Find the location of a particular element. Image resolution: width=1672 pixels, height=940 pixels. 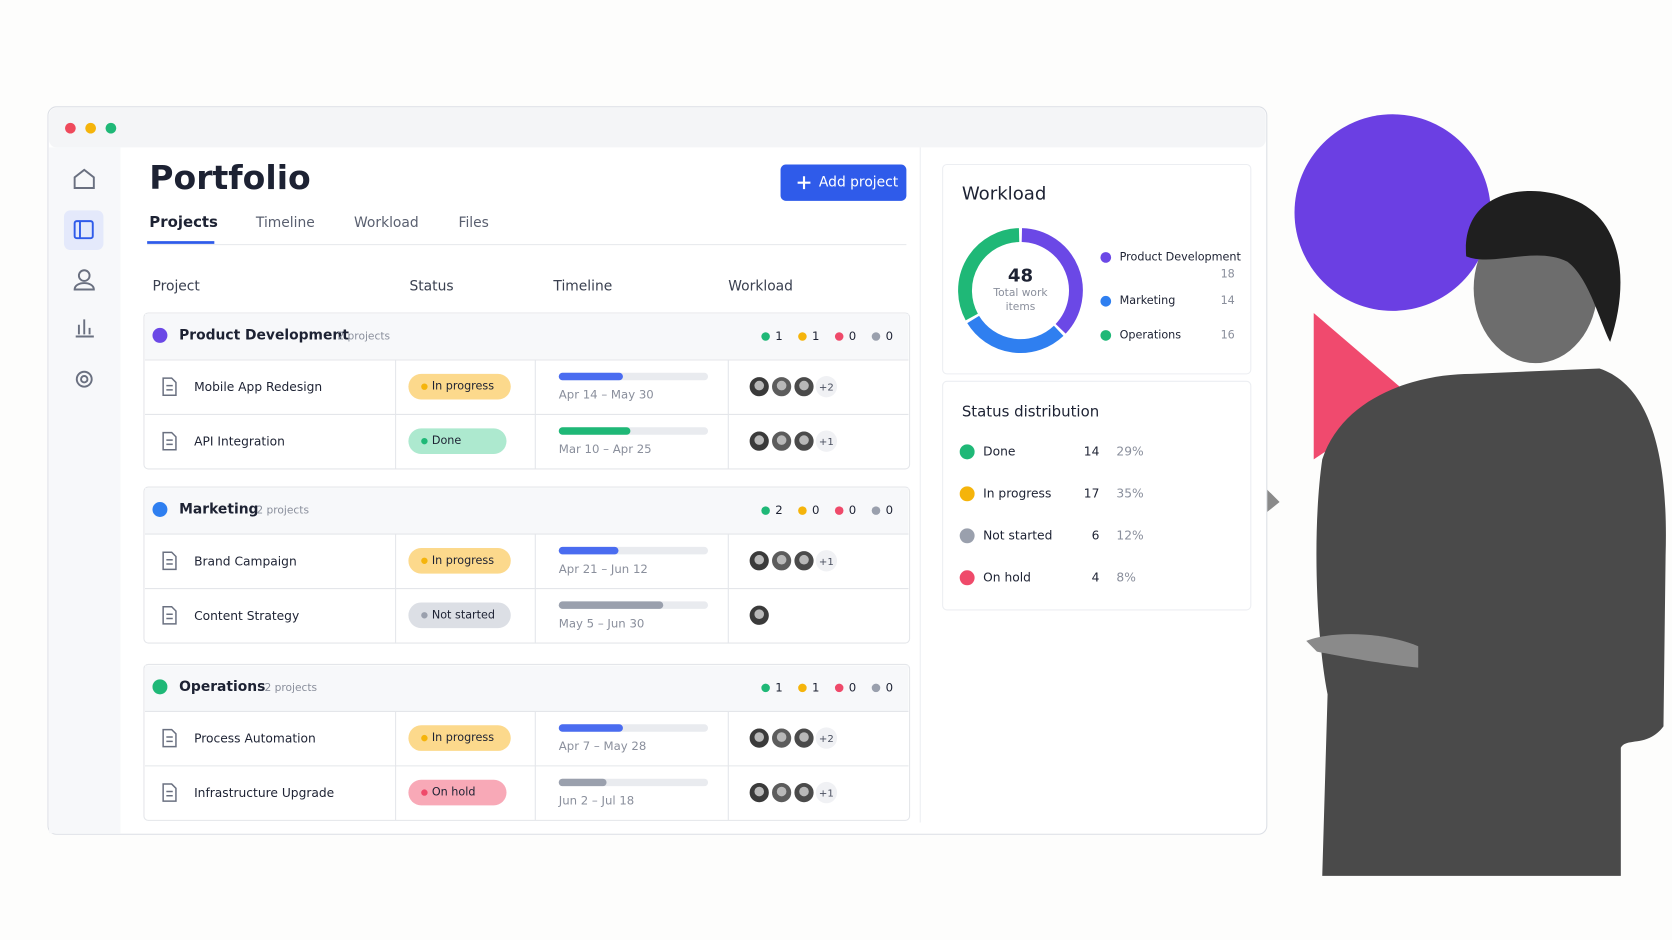

workload-title: Workload is located at coordinates (1004, 193).